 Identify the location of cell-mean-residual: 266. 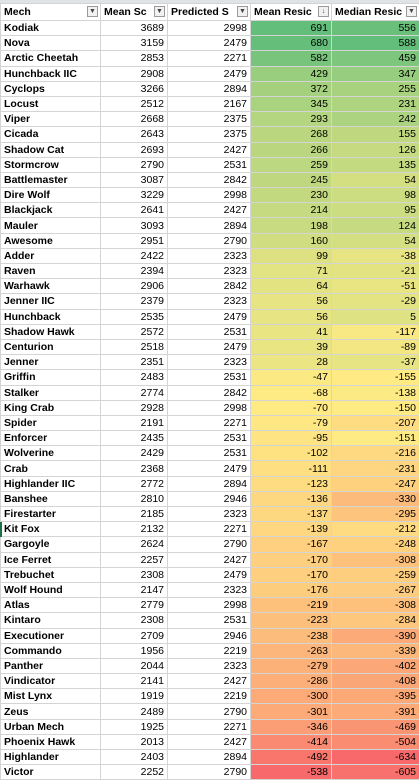
(291, 149).